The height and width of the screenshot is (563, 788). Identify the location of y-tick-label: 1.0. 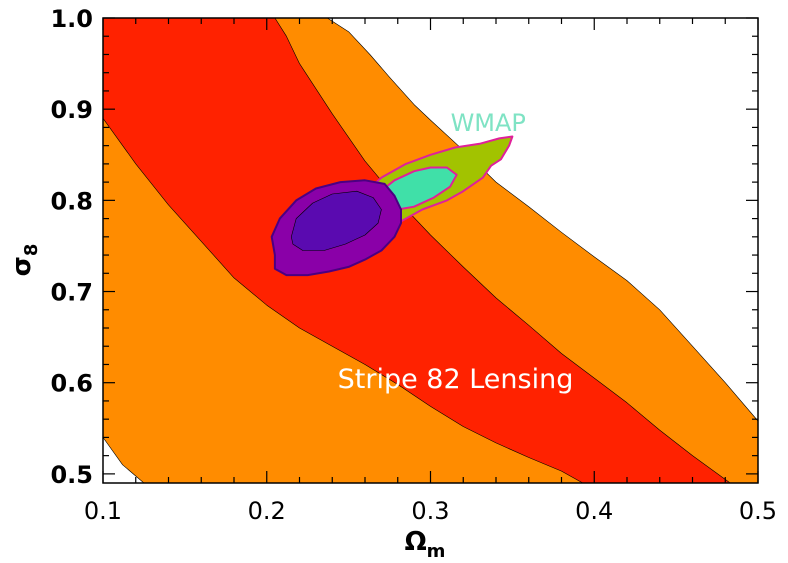
(71, 19).